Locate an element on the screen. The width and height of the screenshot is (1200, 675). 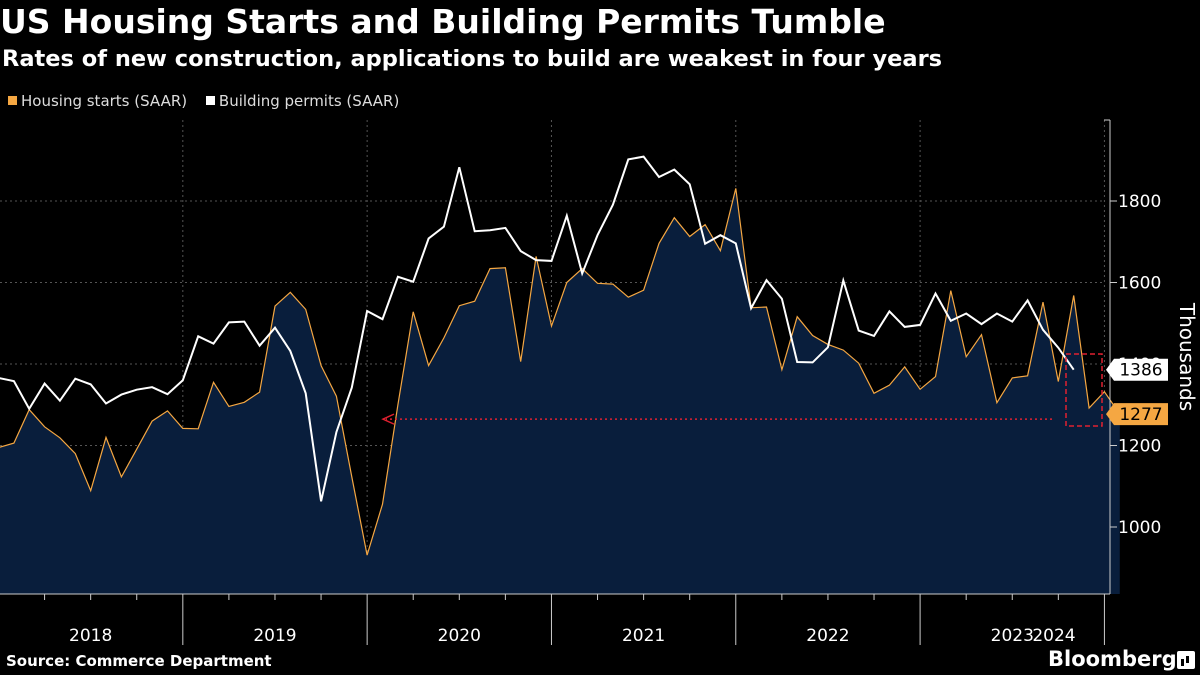
legend-swatch-permits is located at coordinates (210, 100).